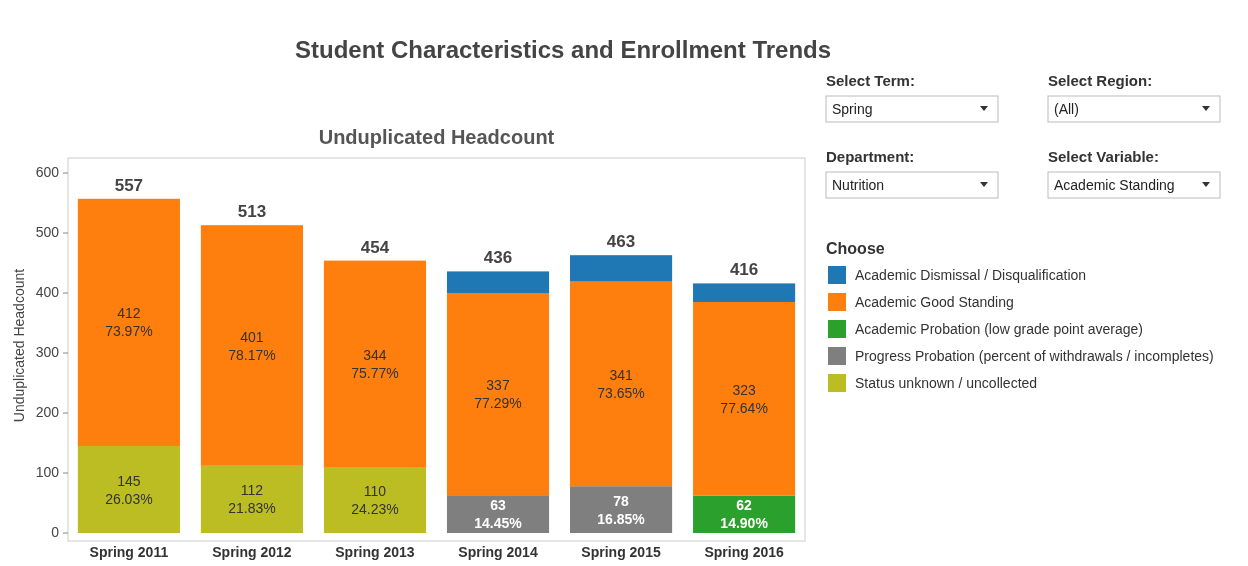 The width and height of the screenshot is (1248, 566). What do you see at coordinates (912, 109) in the screenshot?
I see `dropdown-field: Spring` at bounding box center [912, 109].